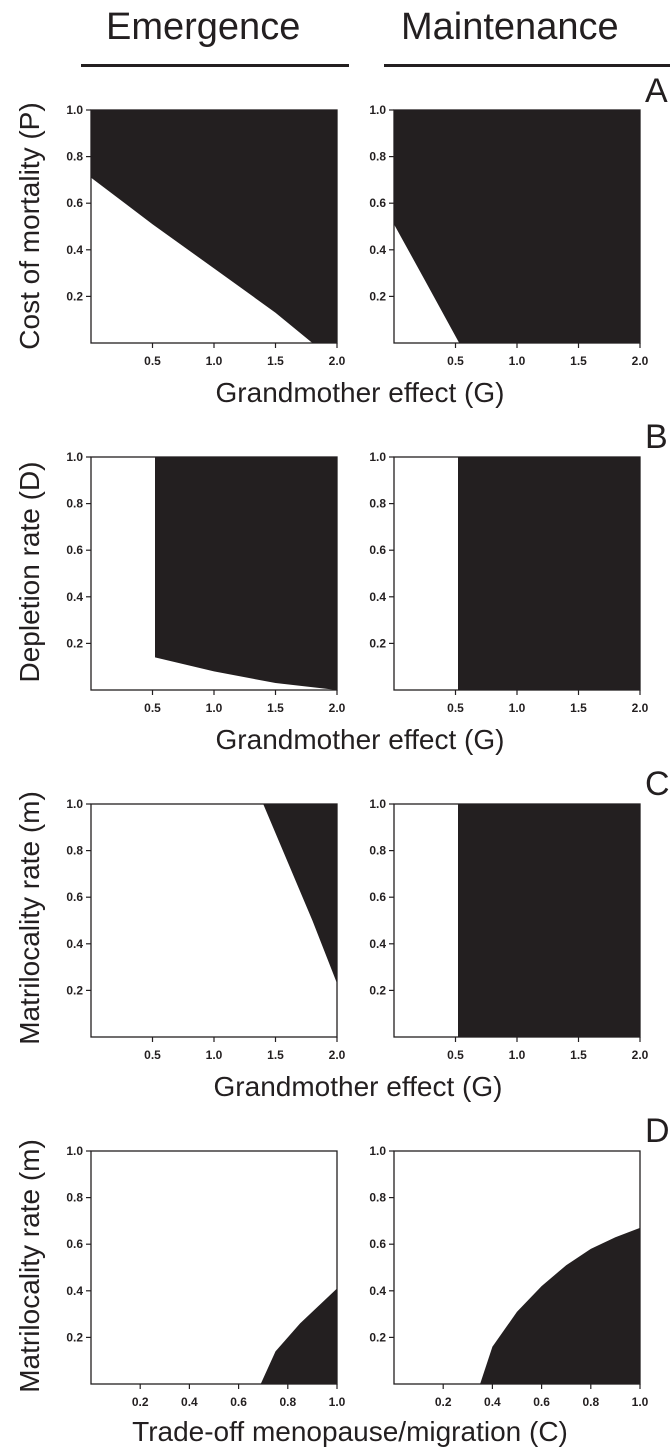  I want to click on plot-c-maintenance: 0.2 0.4 0.6 0.8 1.0 0.5 1.0 1.5 2.0, so click(508, 929).